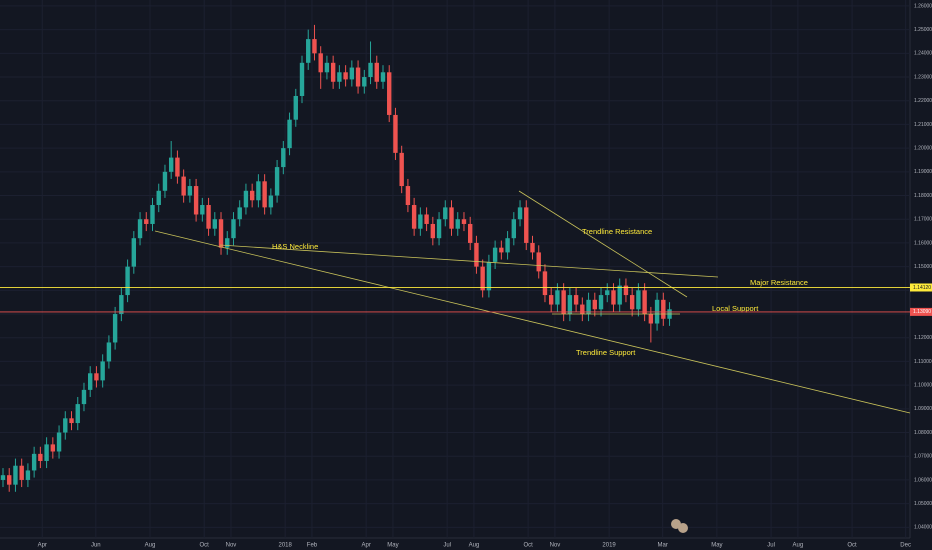 The image size is (932, 550). Describe the element at coordinates (617, 231) in the screenshot. I see `annotation: Trendline Resistance` at that location.